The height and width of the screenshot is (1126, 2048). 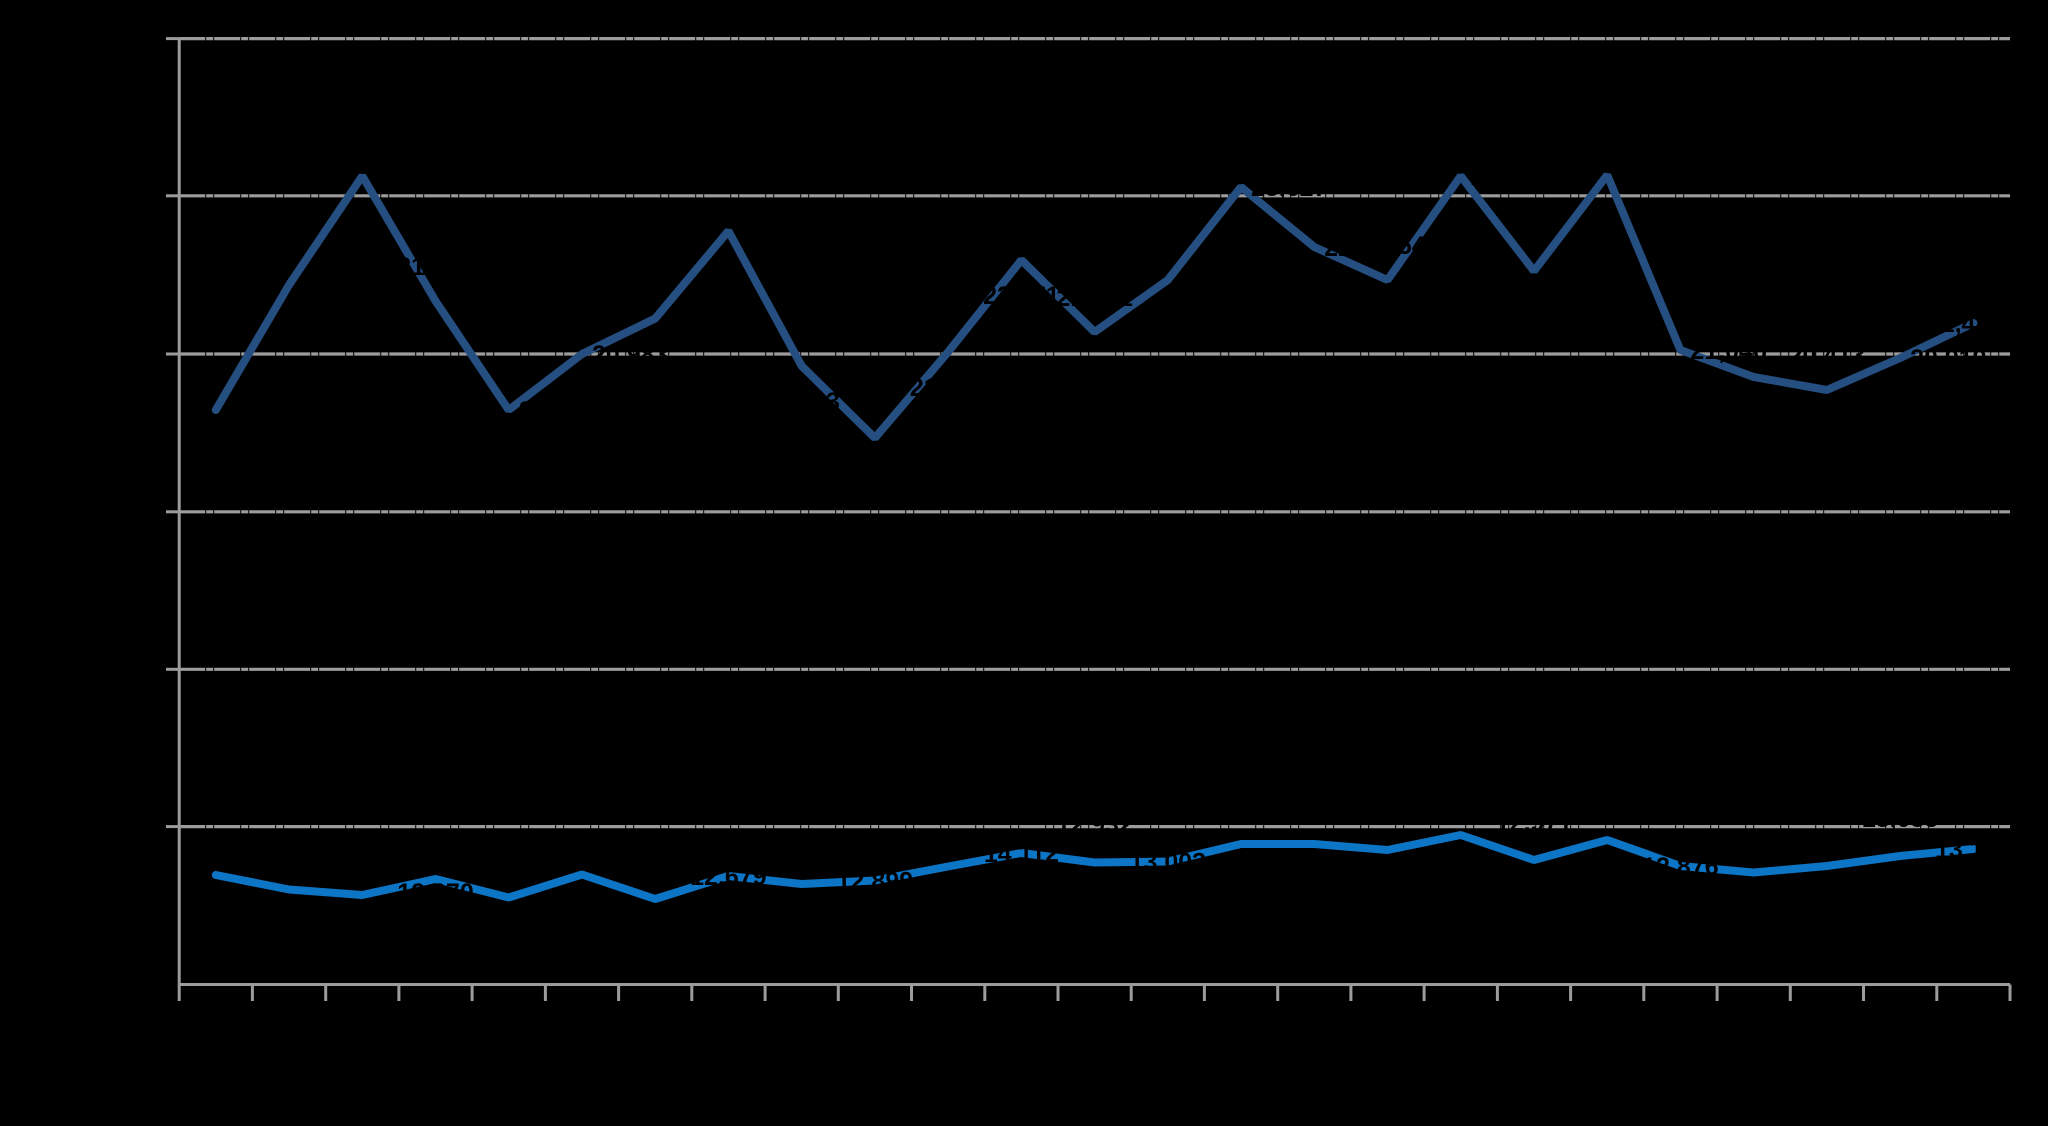 What do you see at coordinates (1965, 324) in the screenshot?
I see `svg-text: 21,474` at bounding box center [1965, 324].